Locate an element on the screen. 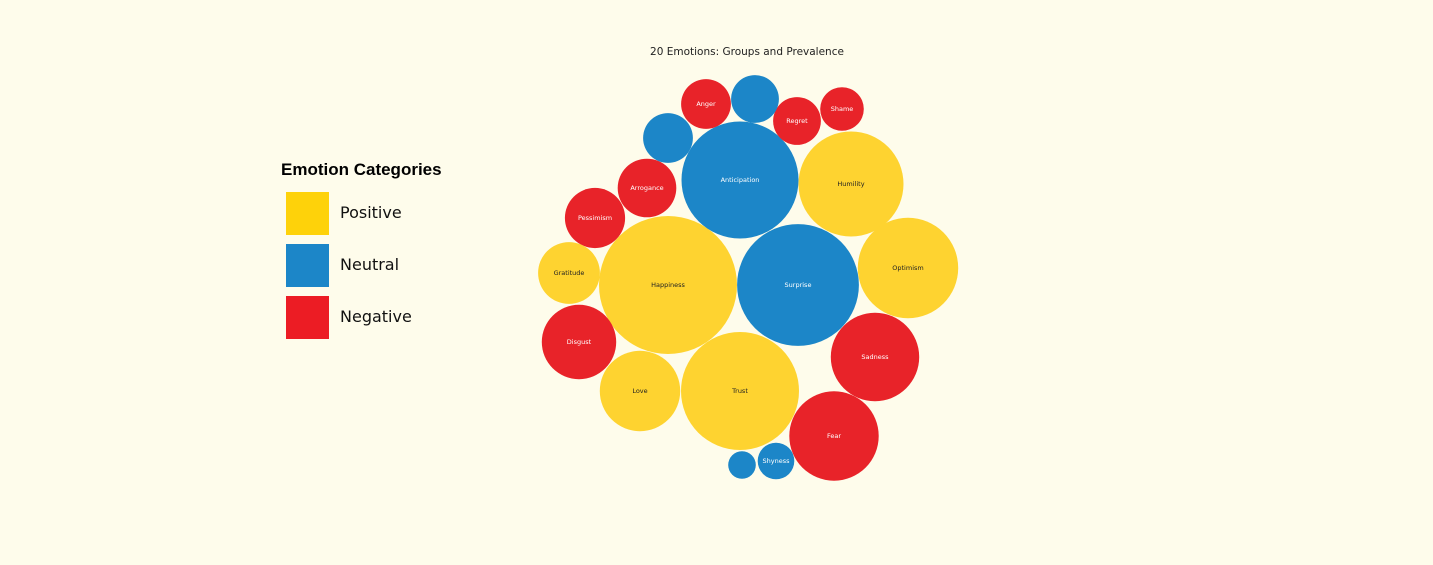 The image size is (1433, 565). bubble-humility: Humility is located at coordinates (851, 184).